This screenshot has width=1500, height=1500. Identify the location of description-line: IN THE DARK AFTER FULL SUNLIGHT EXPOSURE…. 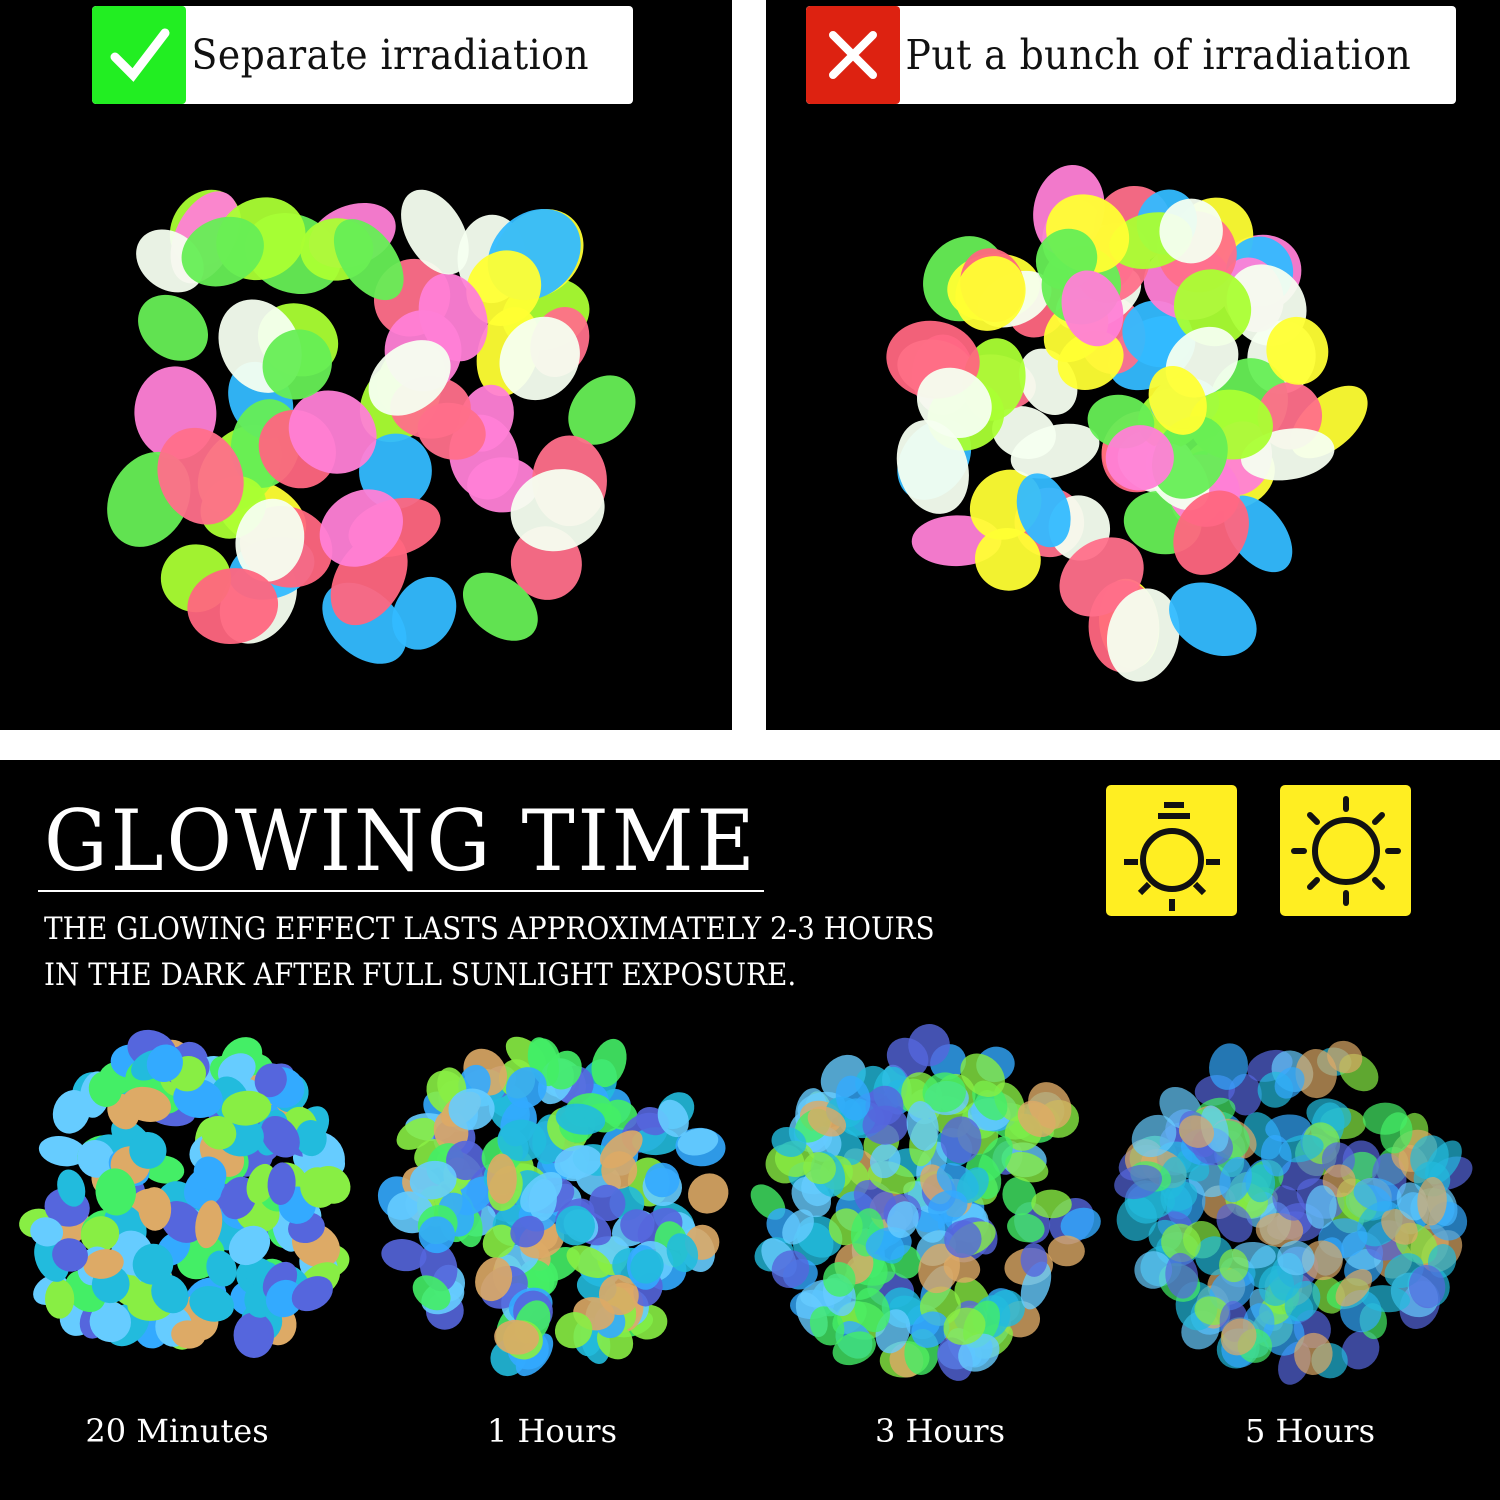
(420, 975).